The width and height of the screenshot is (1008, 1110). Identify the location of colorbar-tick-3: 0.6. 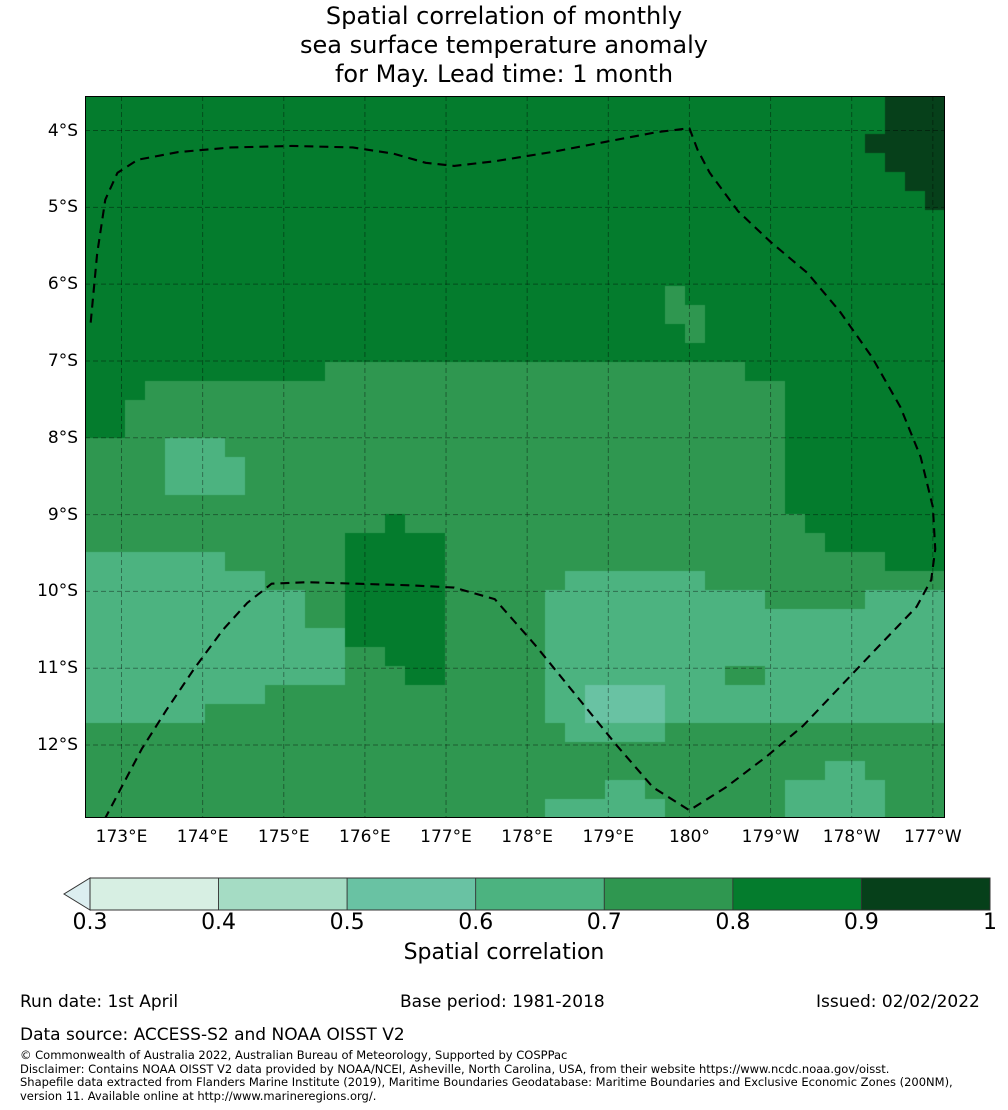
(476, 922).